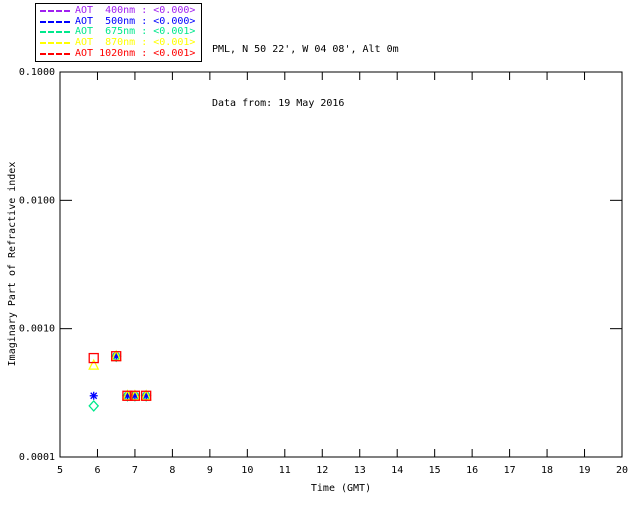 This screenshot has height=512, width=640. I want to click on x-tick-label: 6, so click(97, 470).